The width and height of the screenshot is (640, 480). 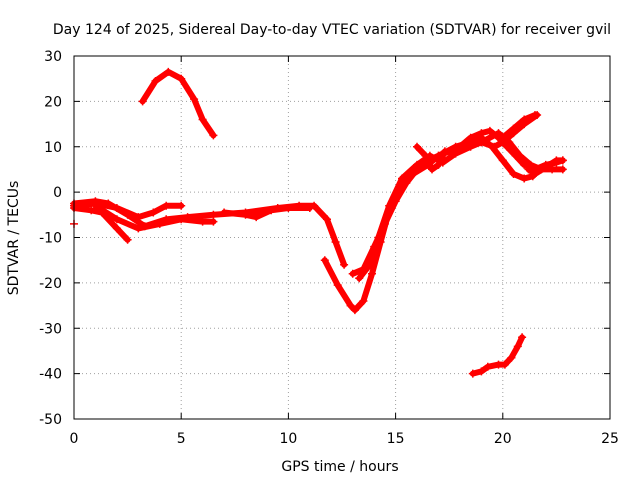 I want to click on x-axis-label: GPS time / hours, so click(x=339, y=467).